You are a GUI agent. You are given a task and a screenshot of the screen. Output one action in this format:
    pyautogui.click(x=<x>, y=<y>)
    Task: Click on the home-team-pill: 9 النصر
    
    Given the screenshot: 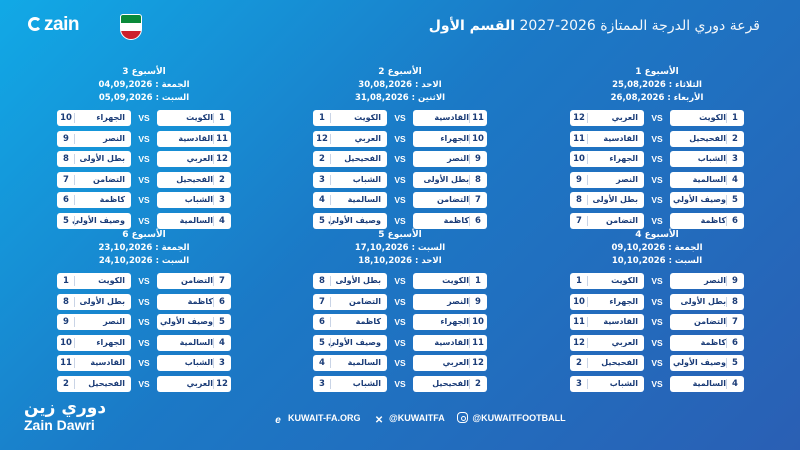 What is the action you would take?
    pyautogui.click(x=707, y=281)
    